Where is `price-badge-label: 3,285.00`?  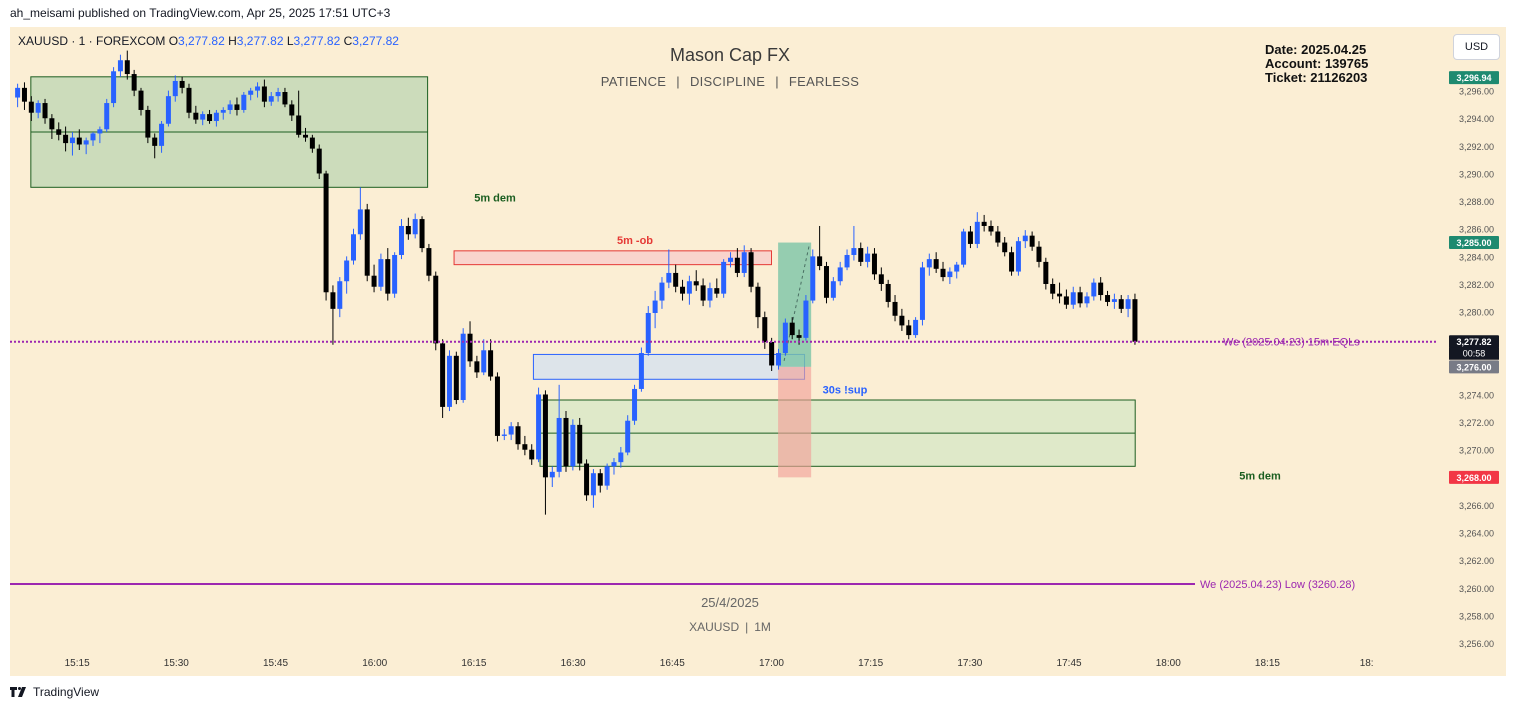 price-badge-label: 3,285.00 is located at coordinates (1473, 243).